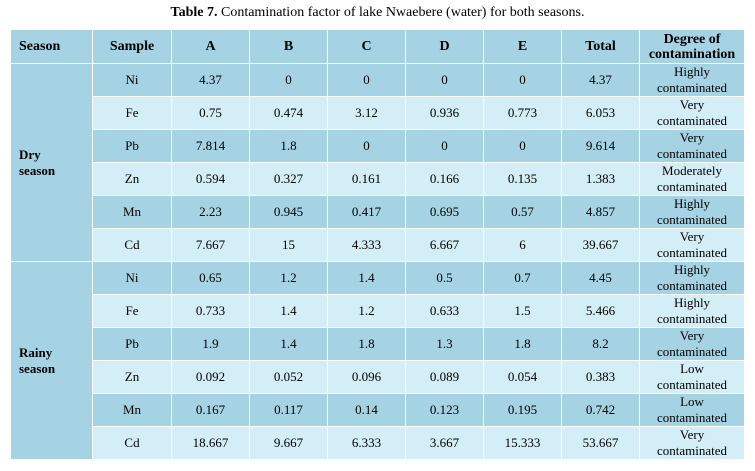 Image resolution: width=755 pixels, height=471 pixels. What do you see at coordinates (600, 377) in the screenshot?
I see `value-cell-total: 0.383` at bounding box center [600, 377].